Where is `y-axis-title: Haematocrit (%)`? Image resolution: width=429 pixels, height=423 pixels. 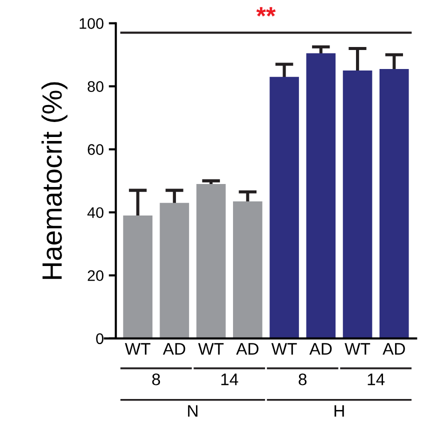
y-axis-title: Haematocrit (%) is located at coordinates (55, 180).